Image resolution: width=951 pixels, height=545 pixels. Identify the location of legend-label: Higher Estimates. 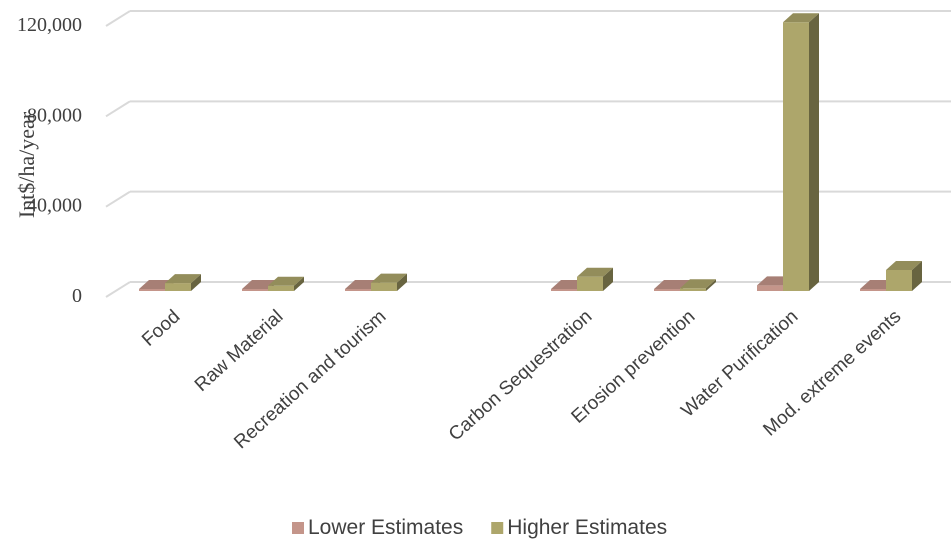
(587, 527).